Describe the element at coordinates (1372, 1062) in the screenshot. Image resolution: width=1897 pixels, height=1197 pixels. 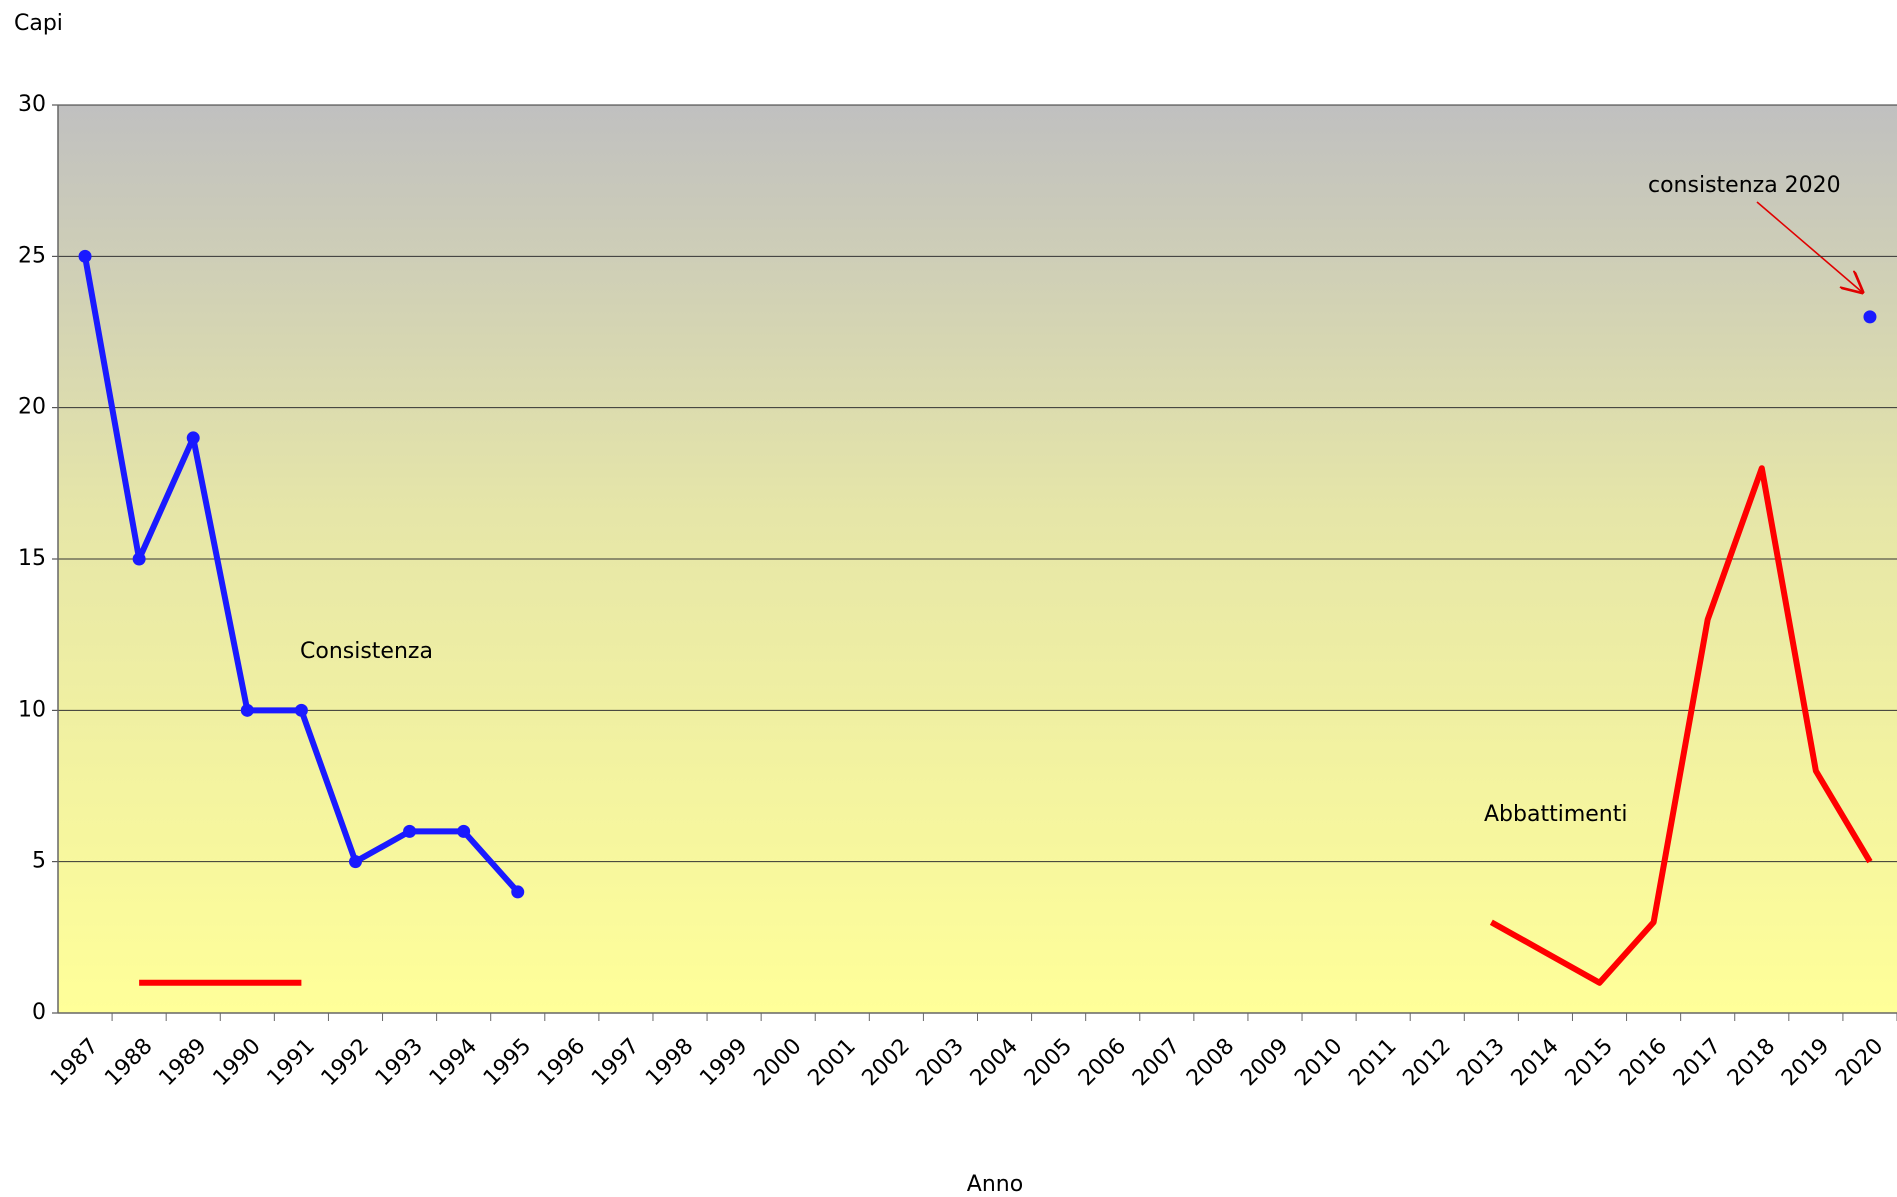
I see `x-tick-label: 2011` at that location.